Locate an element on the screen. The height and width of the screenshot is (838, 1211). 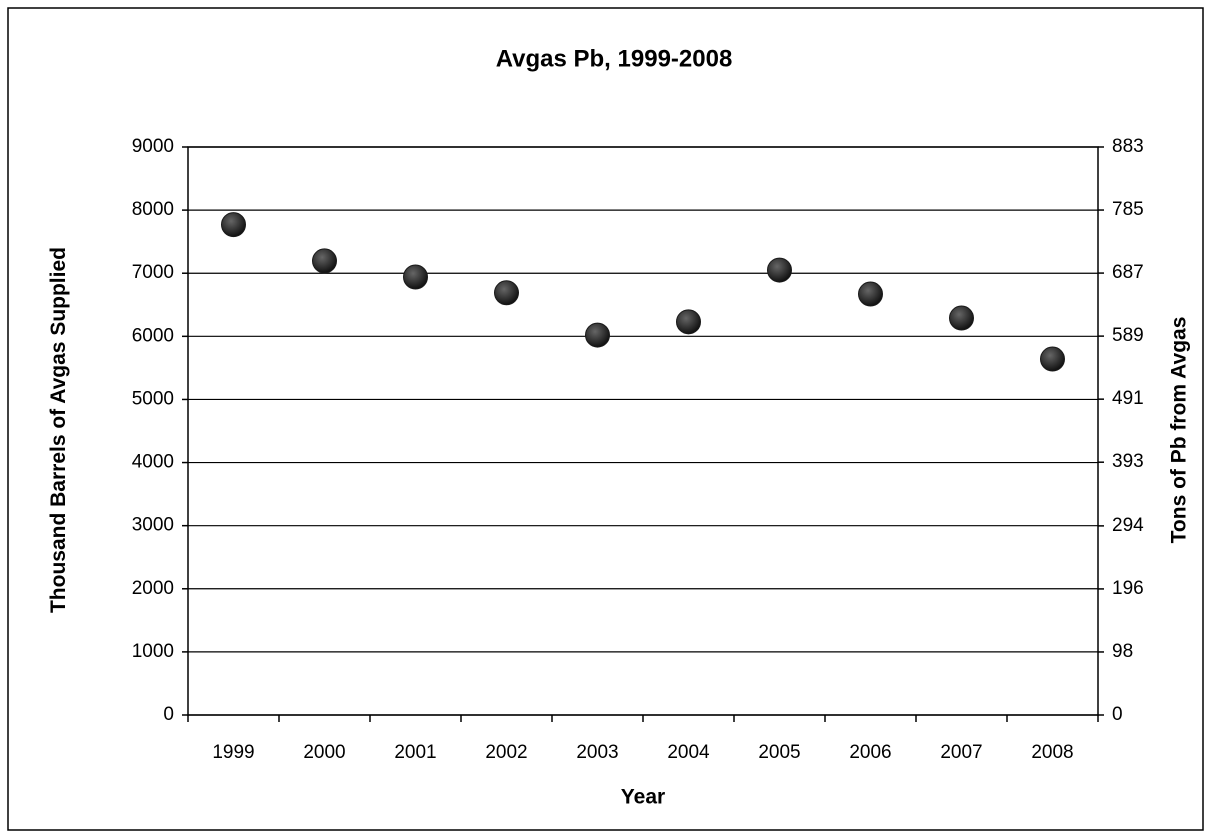
x-axis-label: Year is located at coordinates (643, 797).